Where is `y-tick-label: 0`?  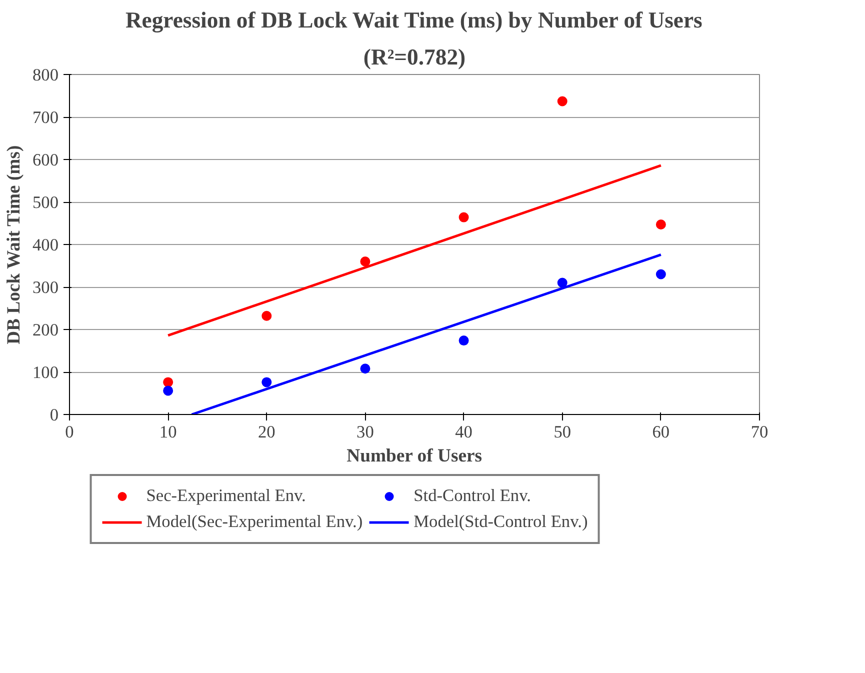 y-tick-label: 0 is located at coordinates (54, 415).